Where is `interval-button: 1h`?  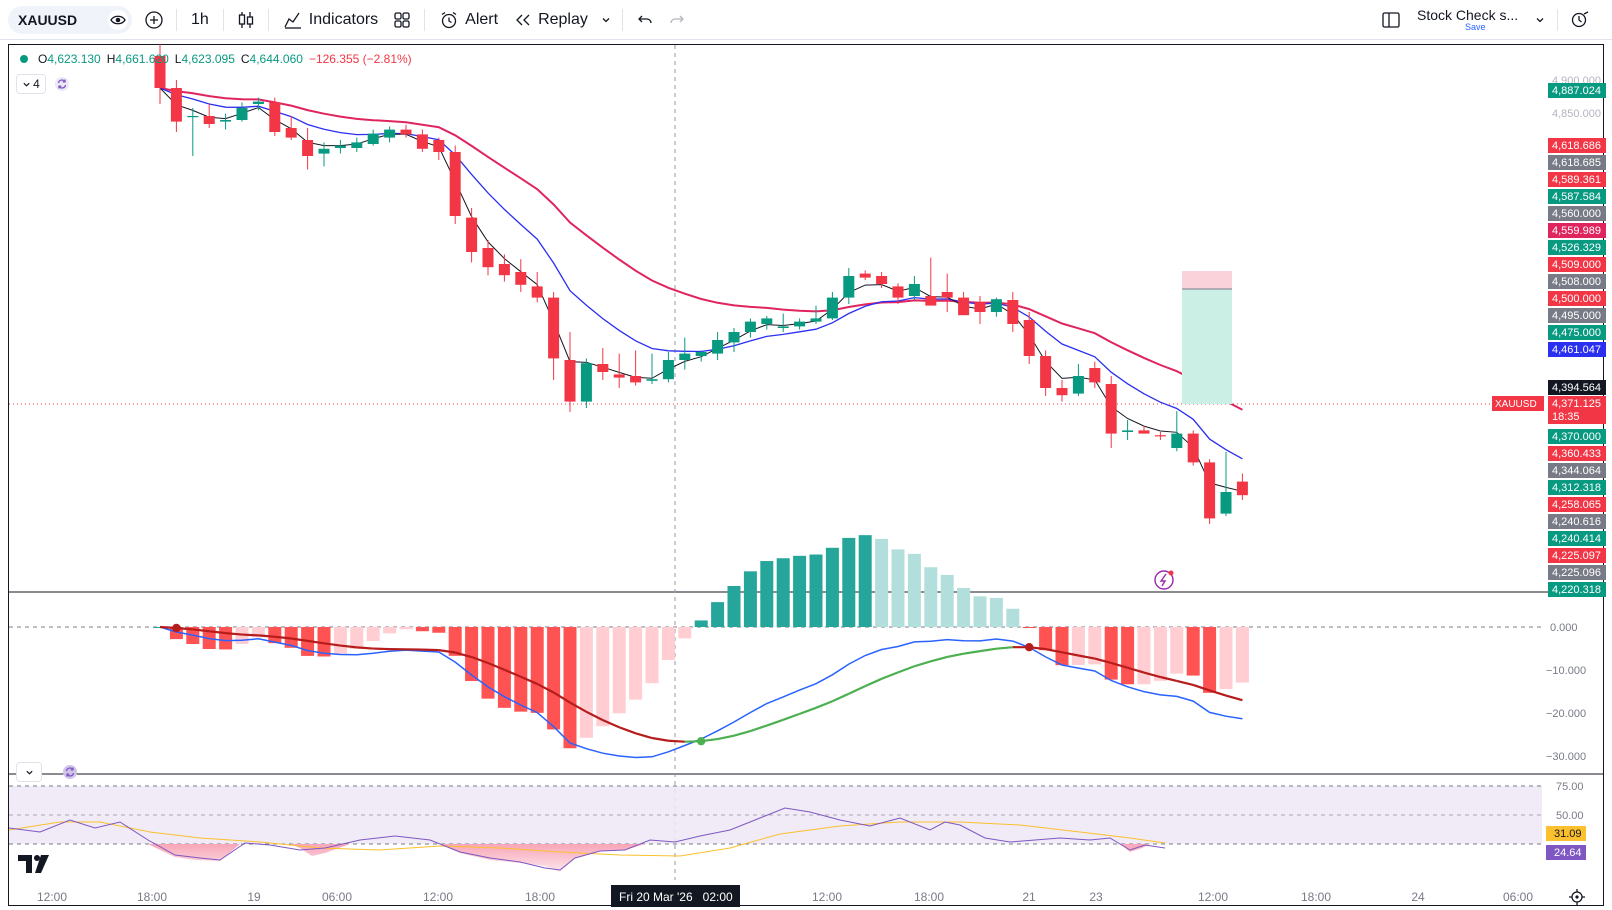 interval-button: 1h is located at coordinates (200, 20).